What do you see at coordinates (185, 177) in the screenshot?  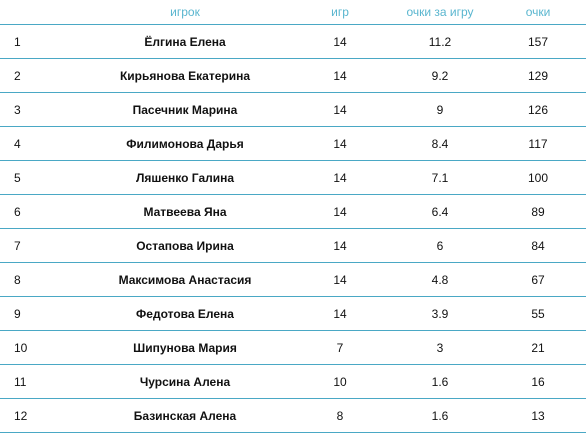 I see `player-name-cell: Ляшенко Галина` at bounding box center [185, 177].